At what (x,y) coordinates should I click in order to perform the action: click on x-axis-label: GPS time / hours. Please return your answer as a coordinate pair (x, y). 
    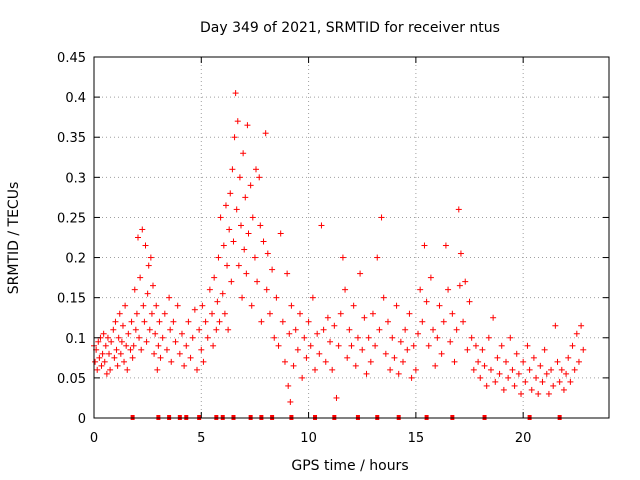
    Looking at the image, I should click on (349, 466).